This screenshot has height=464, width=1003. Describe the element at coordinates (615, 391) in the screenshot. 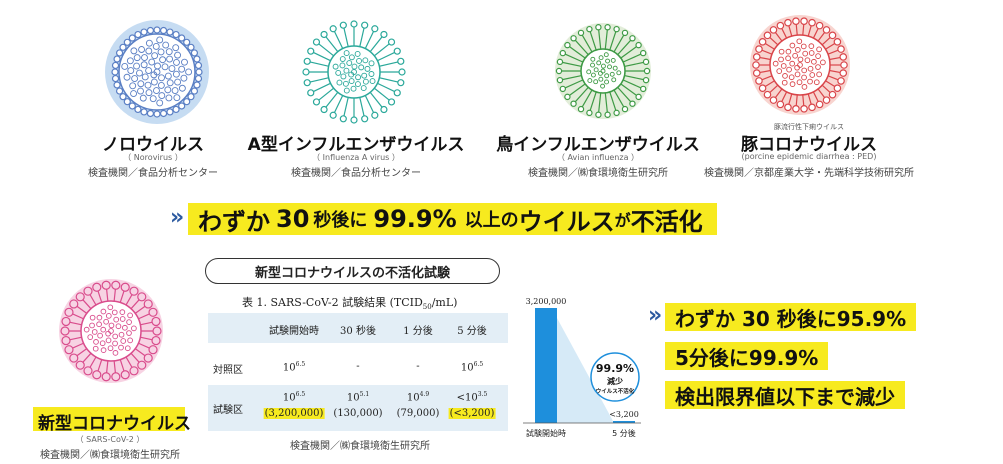

I see `badge-line-2: ウイルス不活化` at that location.